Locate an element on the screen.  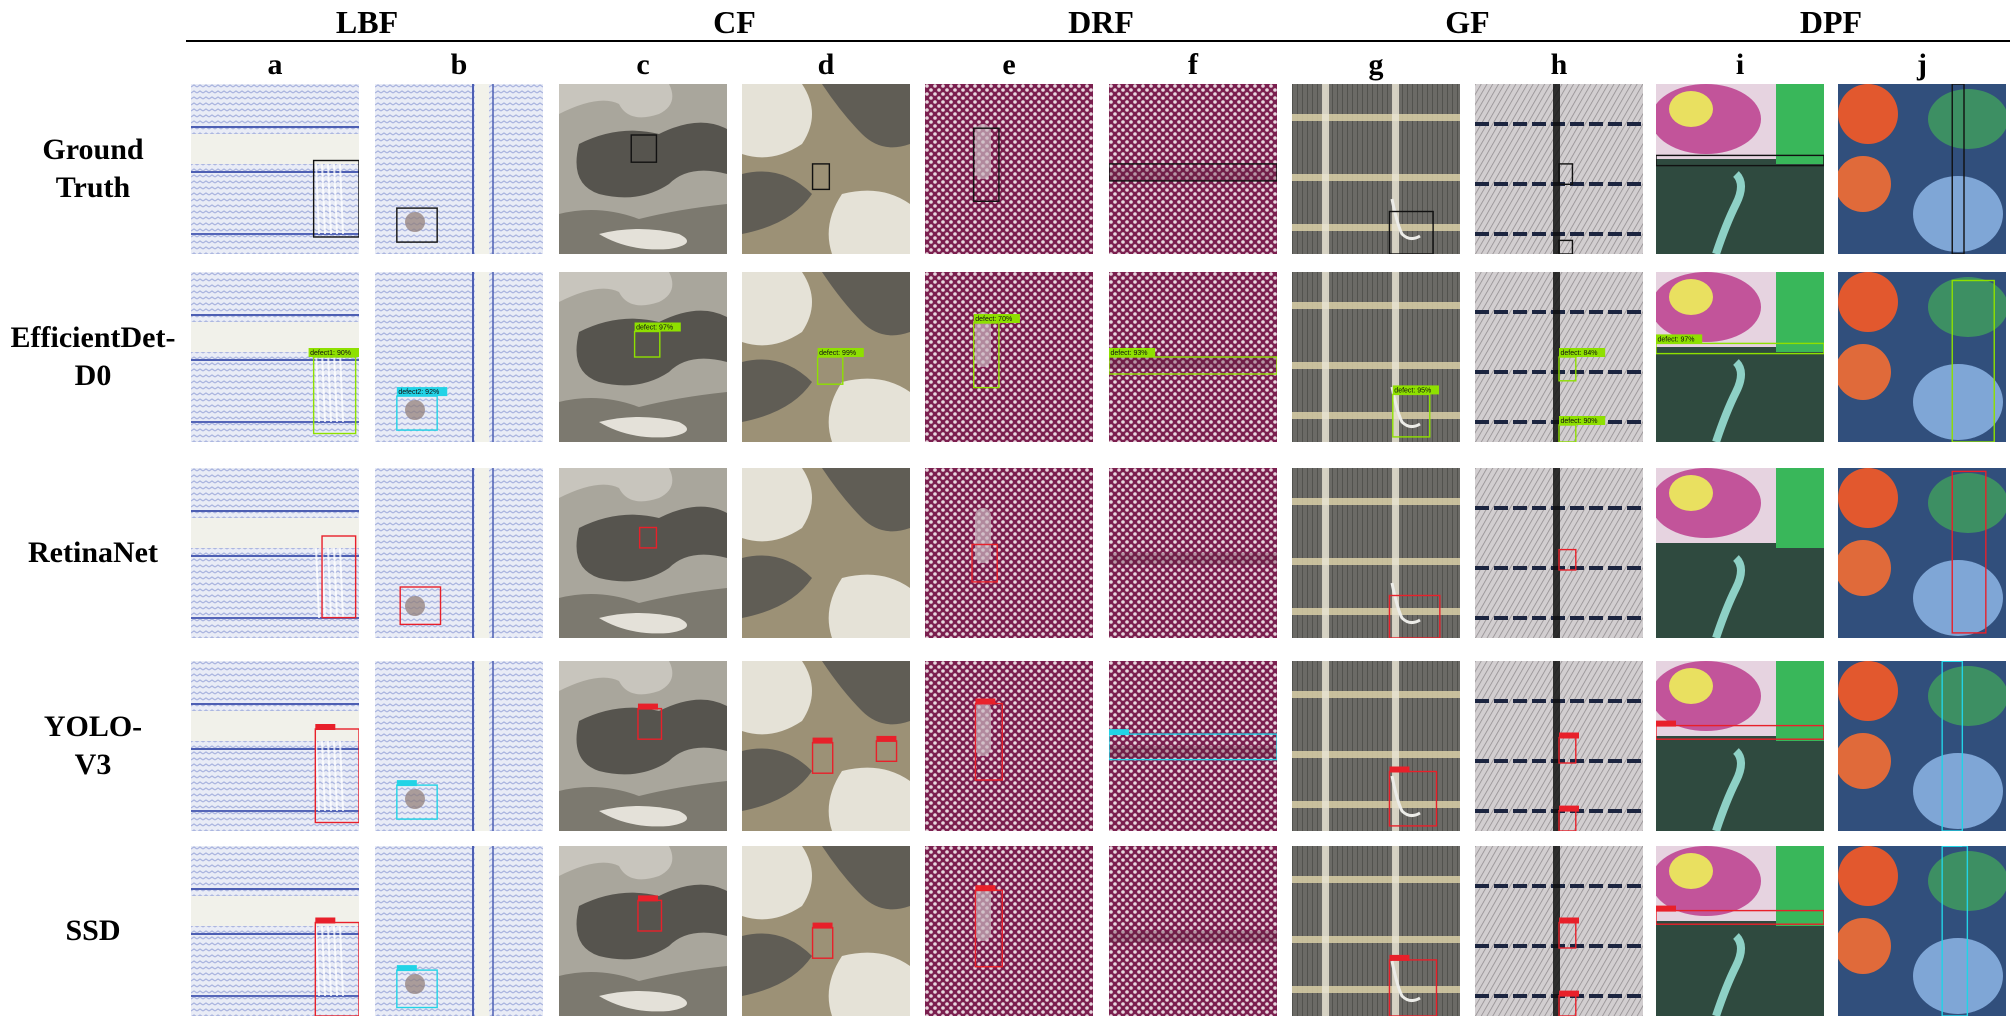
tile-d-row4 is located at coordinates (826, 931).